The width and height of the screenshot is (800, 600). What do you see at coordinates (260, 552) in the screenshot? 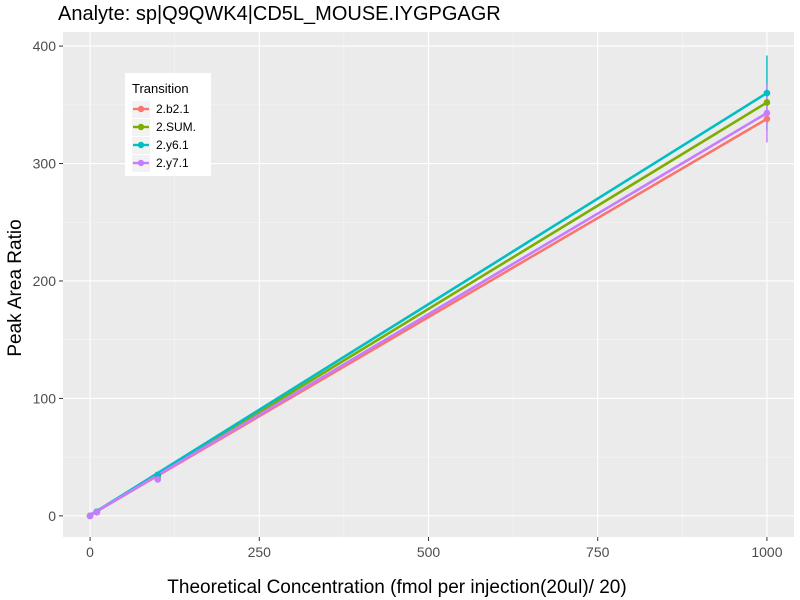
I see `x-tick-label: 250` at bounding box center [260, 552].